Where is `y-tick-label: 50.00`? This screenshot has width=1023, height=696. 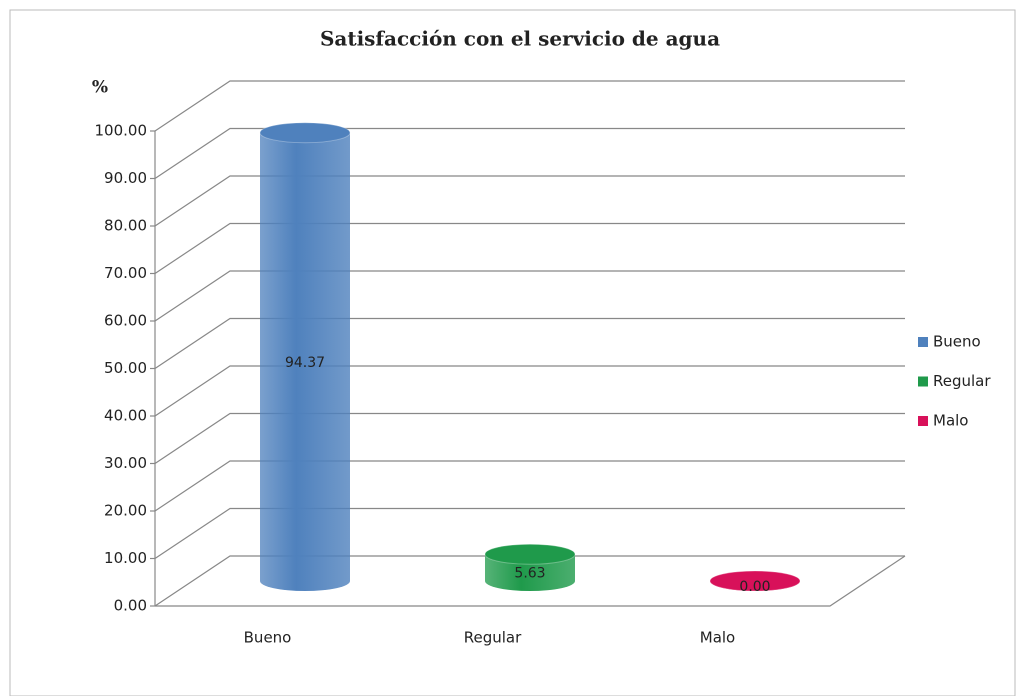 y-tick-label: 50.00 is located at coordinates (125, 368).